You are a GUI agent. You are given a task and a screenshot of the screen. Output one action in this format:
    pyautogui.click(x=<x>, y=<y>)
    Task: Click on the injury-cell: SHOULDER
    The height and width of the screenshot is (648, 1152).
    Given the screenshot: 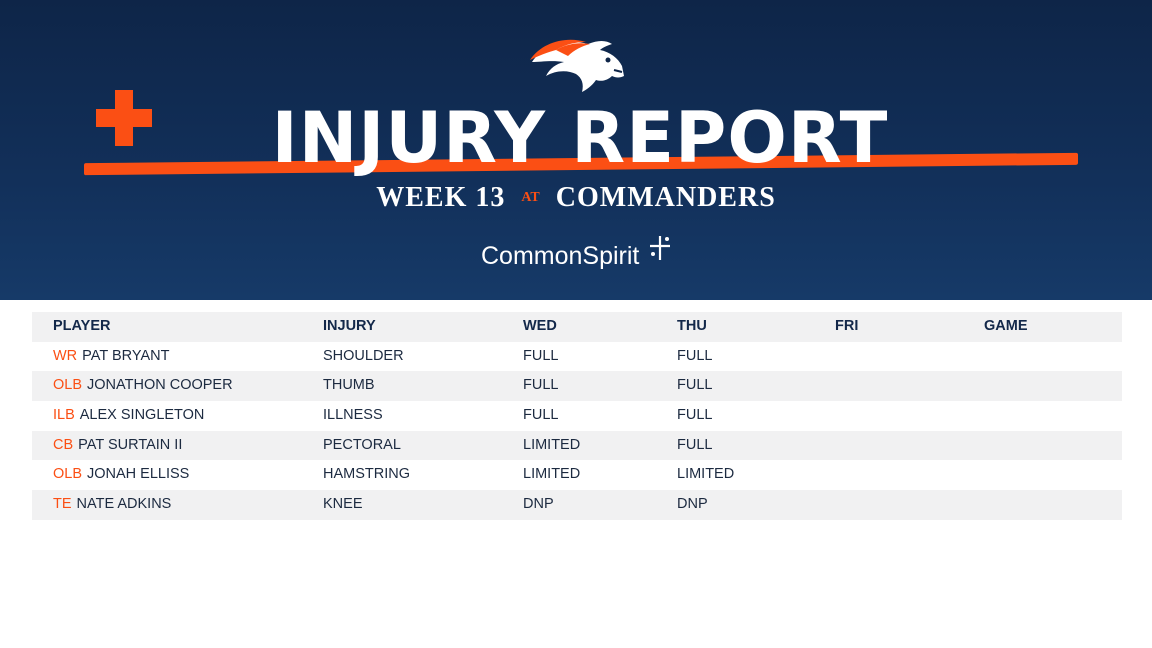 What is the action you would take?
    pyautogui.click(x=363, y=355)
    